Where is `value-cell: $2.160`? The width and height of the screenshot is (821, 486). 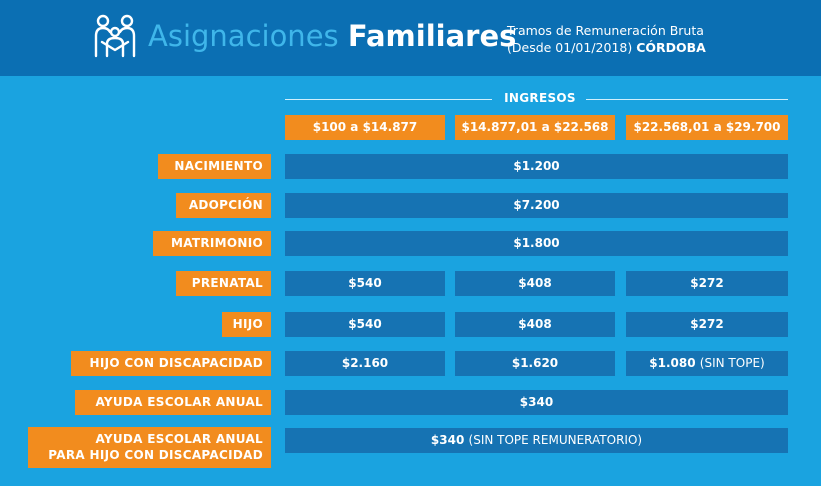
value-cell: $2.160 is located at coordinates (365, 363).